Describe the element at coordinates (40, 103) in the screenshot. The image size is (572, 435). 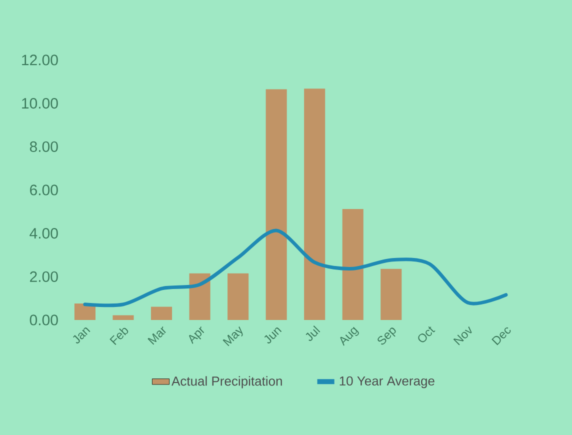
I see `y-tick-label: 10.00` at that location.